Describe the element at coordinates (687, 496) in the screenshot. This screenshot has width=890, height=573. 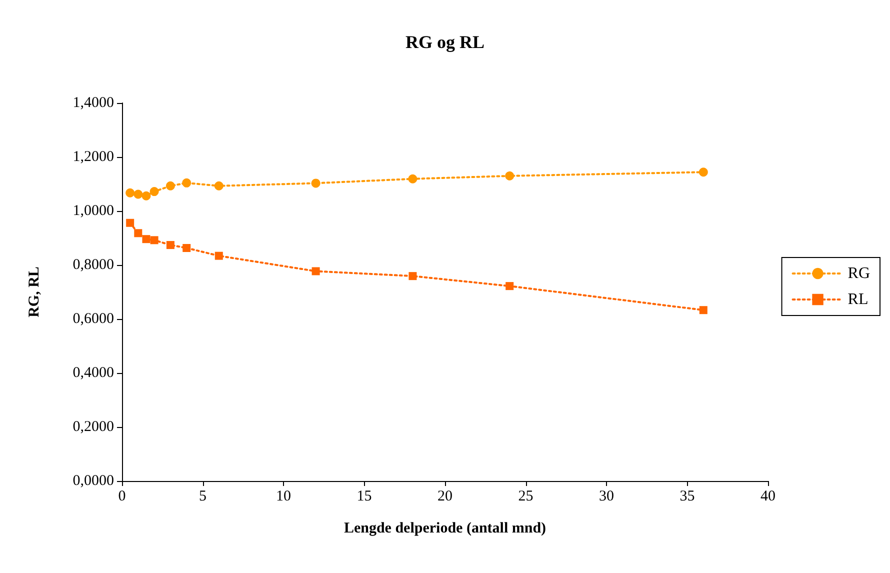
I see `x-tick-label: 35` at that location.